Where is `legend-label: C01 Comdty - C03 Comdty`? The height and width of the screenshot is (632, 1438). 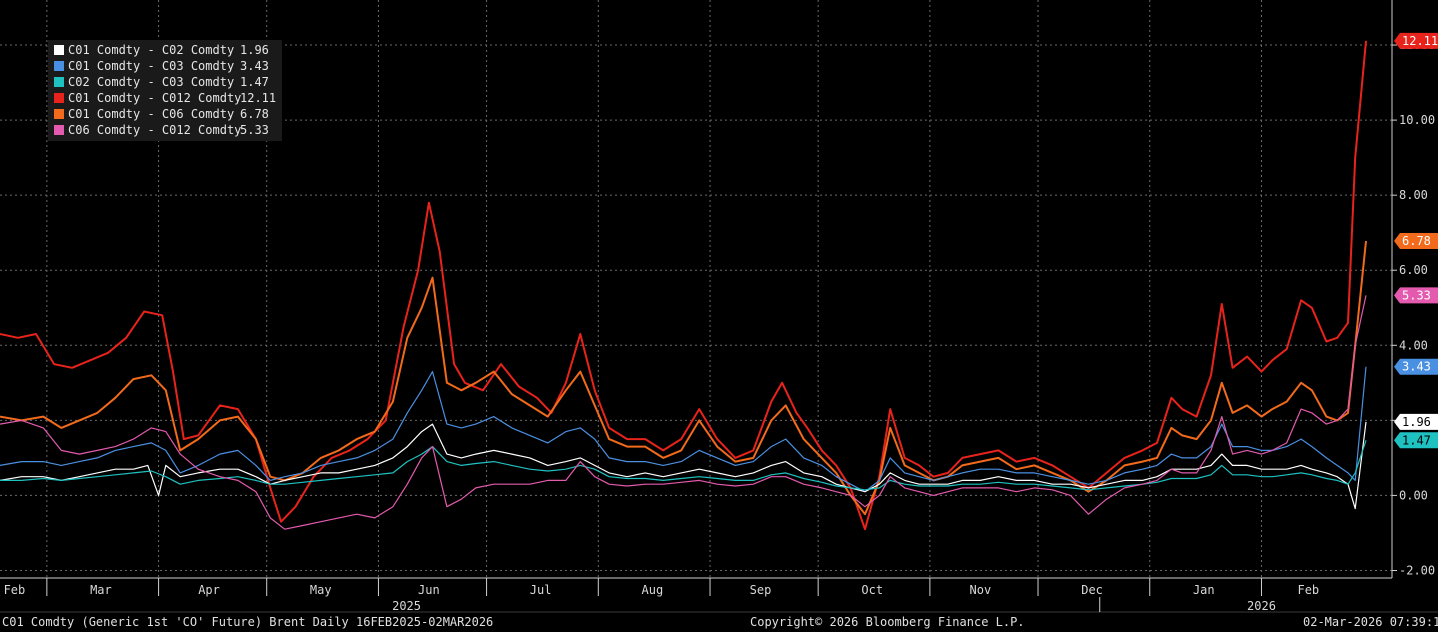
legend-label: C01 Comdty - C03 Comdty is located at coordinates (151, 66).